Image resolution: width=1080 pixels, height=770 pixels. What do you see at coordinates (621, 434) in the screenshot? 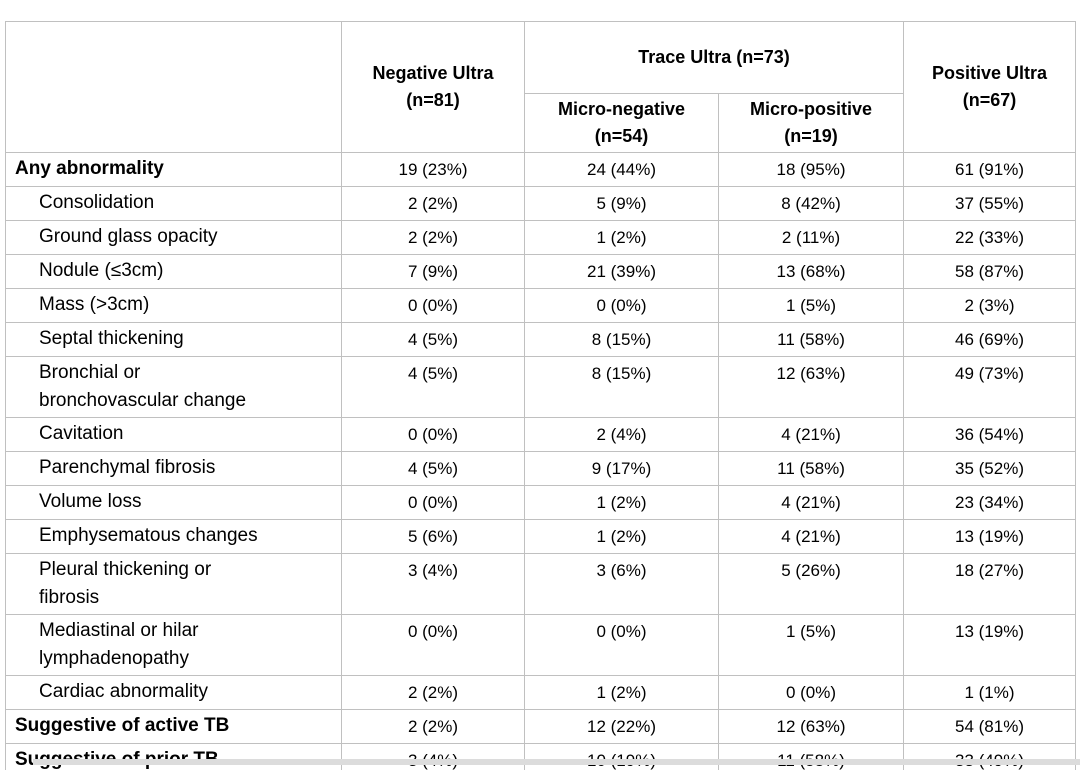
I see `value-cell: 2 (4%)` at bounding box center [621, 434].